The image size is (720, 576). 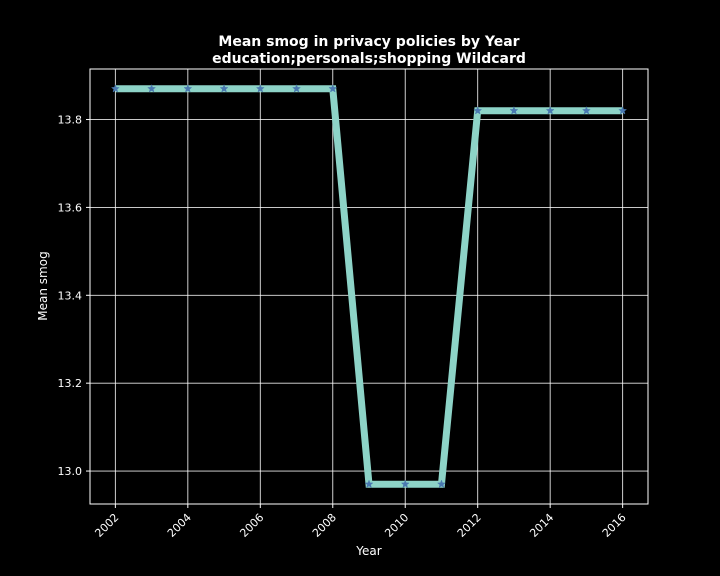 I want to click on chart-title: Mean smog in privacy policies by Year, so click(x=368, y=42).